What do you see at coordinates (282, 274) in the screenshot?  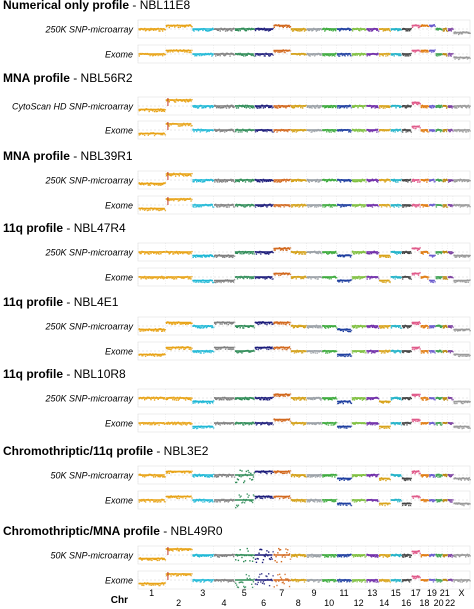 I see `chromosome-band-chr7` at bounding box center [282, 274].